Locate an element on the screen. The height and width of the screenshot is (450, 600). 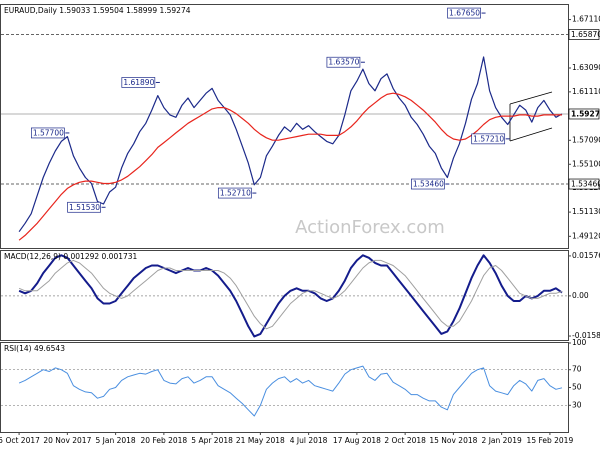
y-tick-label: 70 is located at coordinates (577, 369).